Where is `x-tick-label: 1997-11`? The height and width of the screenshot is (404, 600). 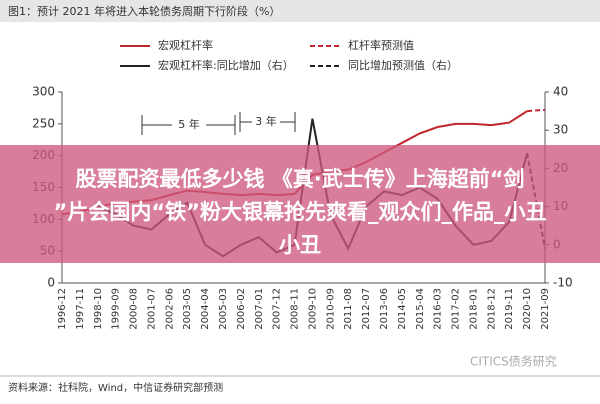 x-tick-label: 1997-11 is located at coordinates (80, 309).